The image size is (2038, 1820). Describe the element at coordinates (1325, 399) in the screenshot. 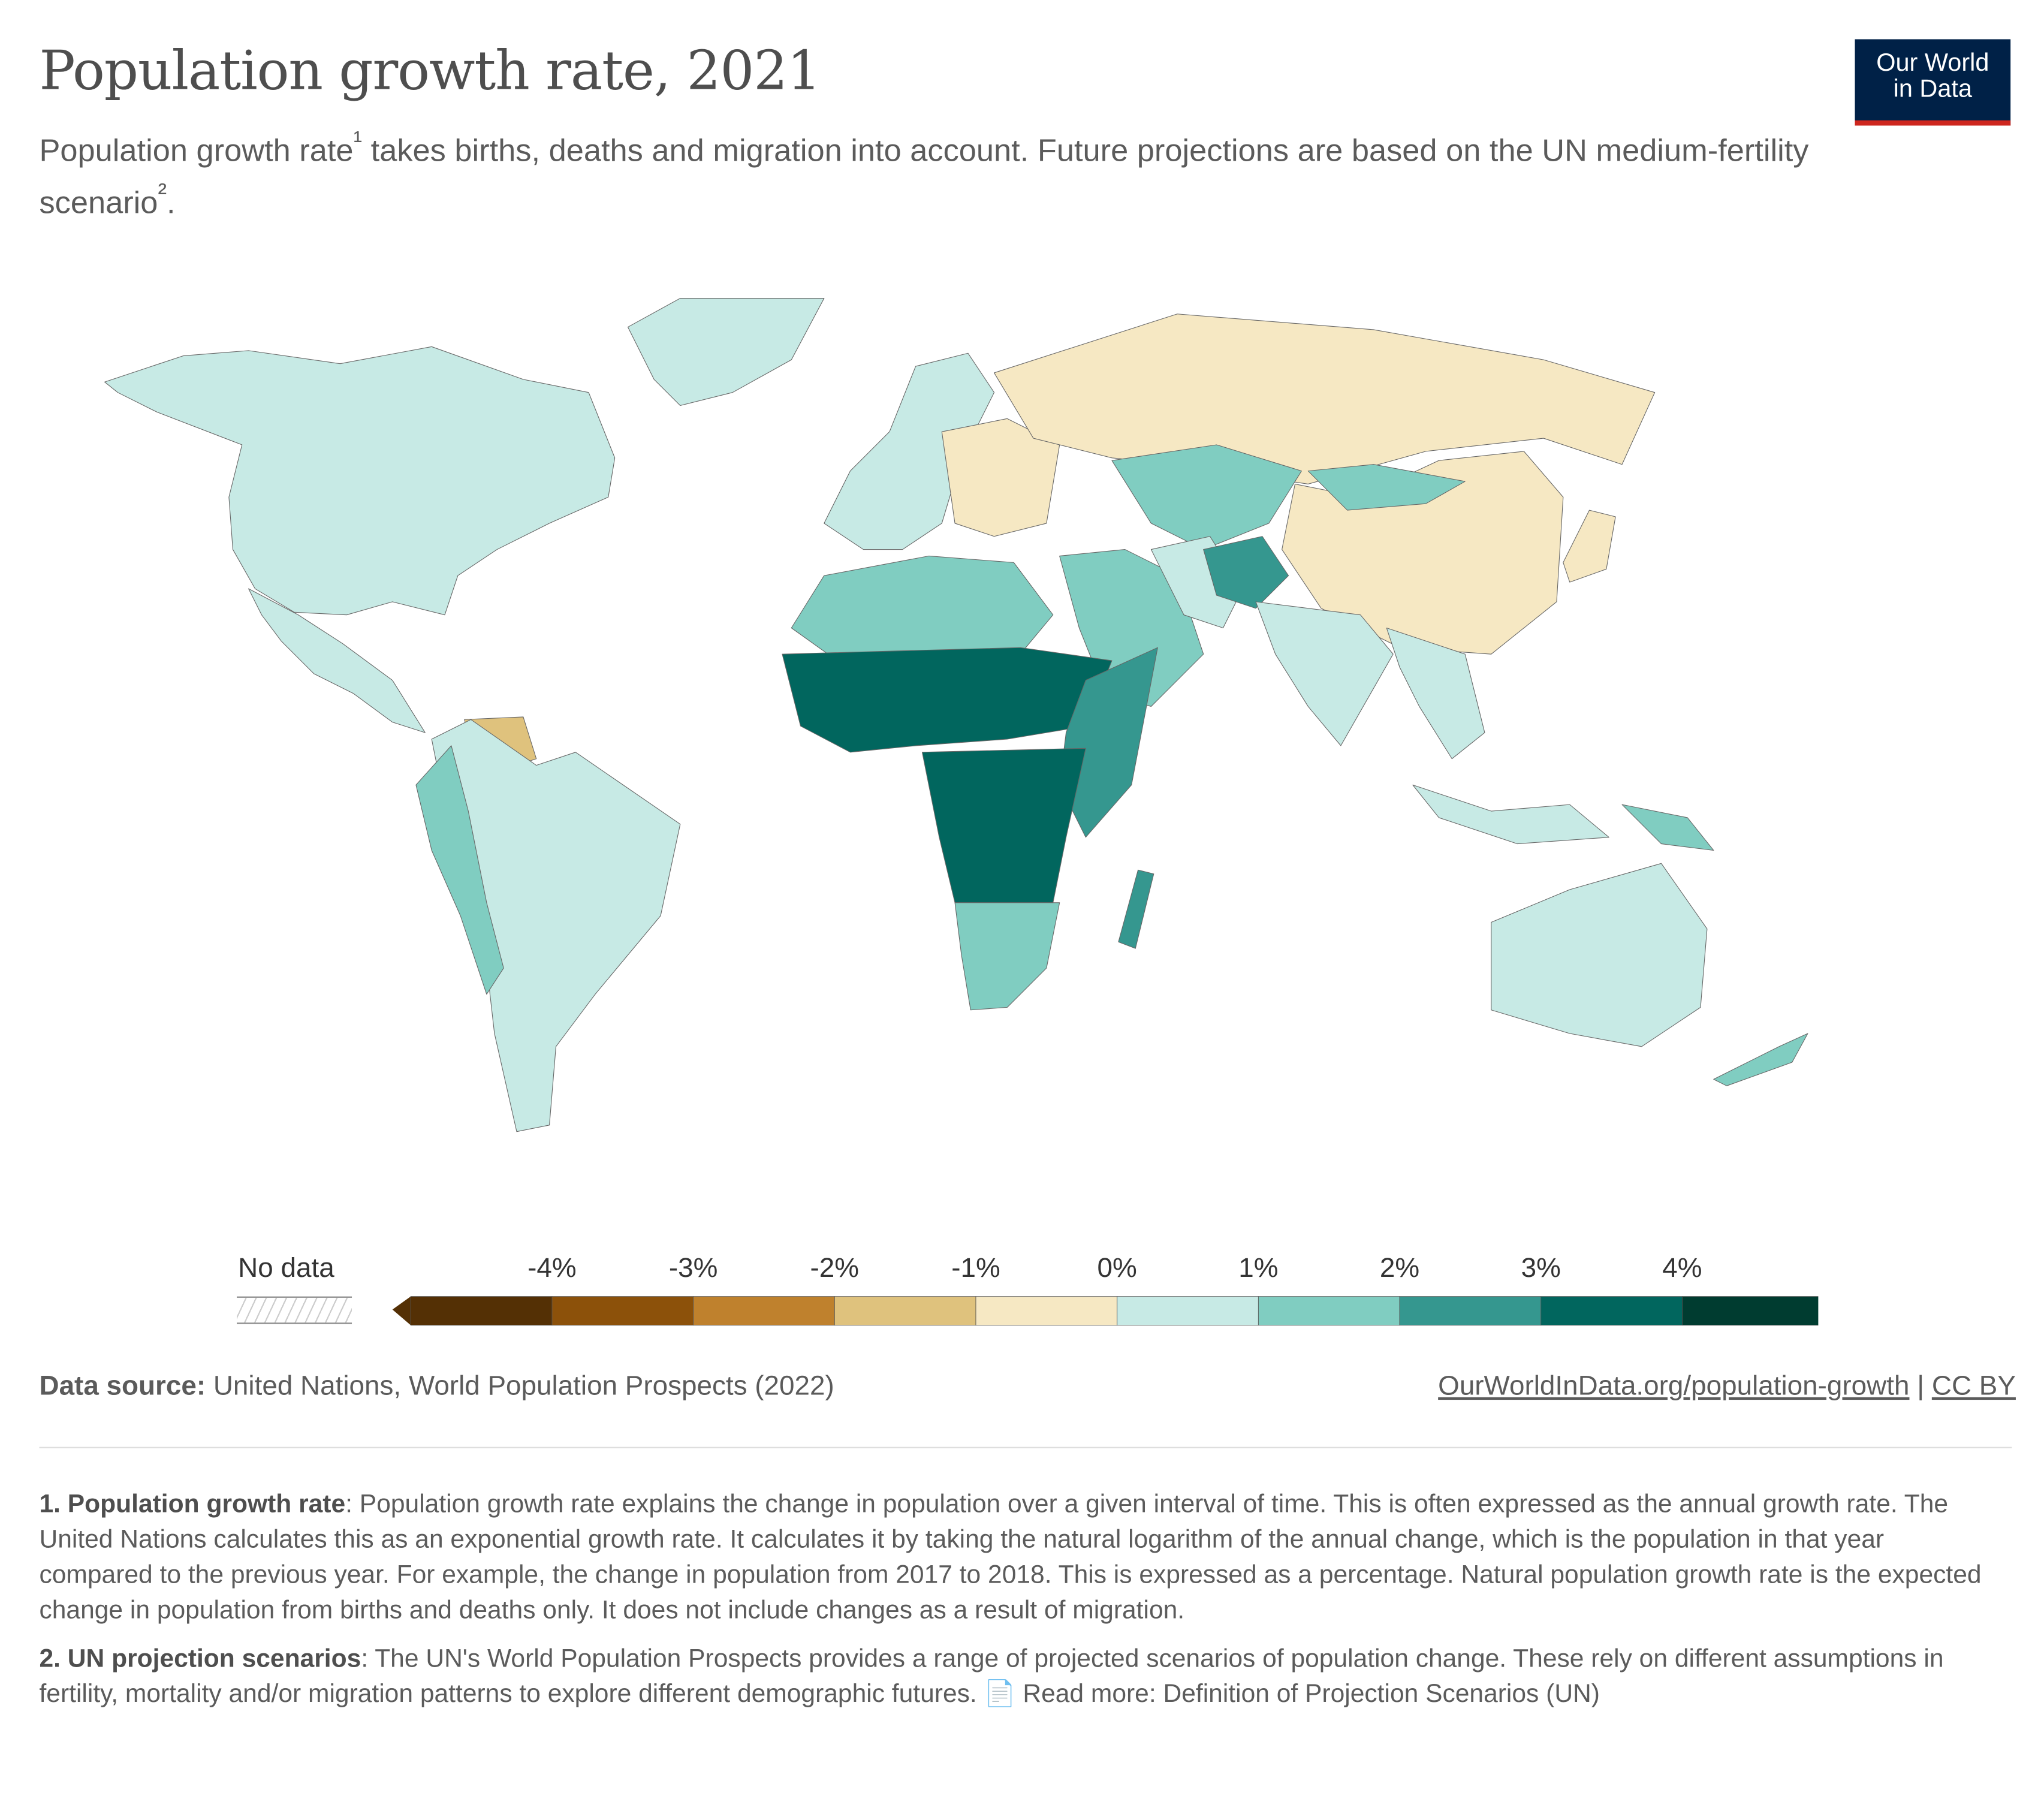

I see `country-russia` at that location.